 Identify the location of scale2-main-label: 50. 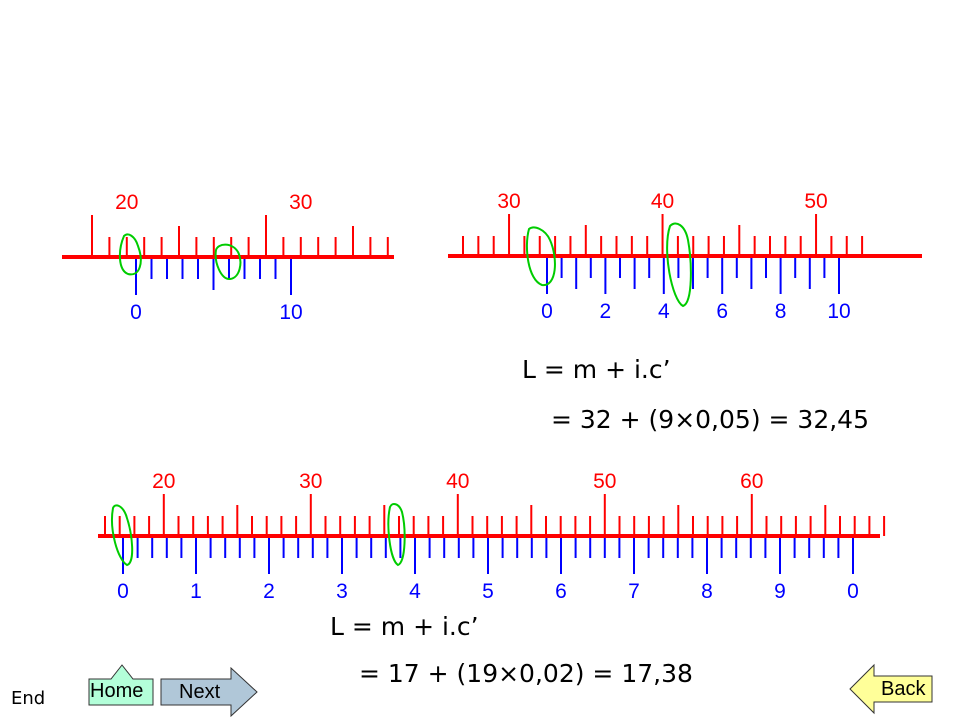
(815, 201).